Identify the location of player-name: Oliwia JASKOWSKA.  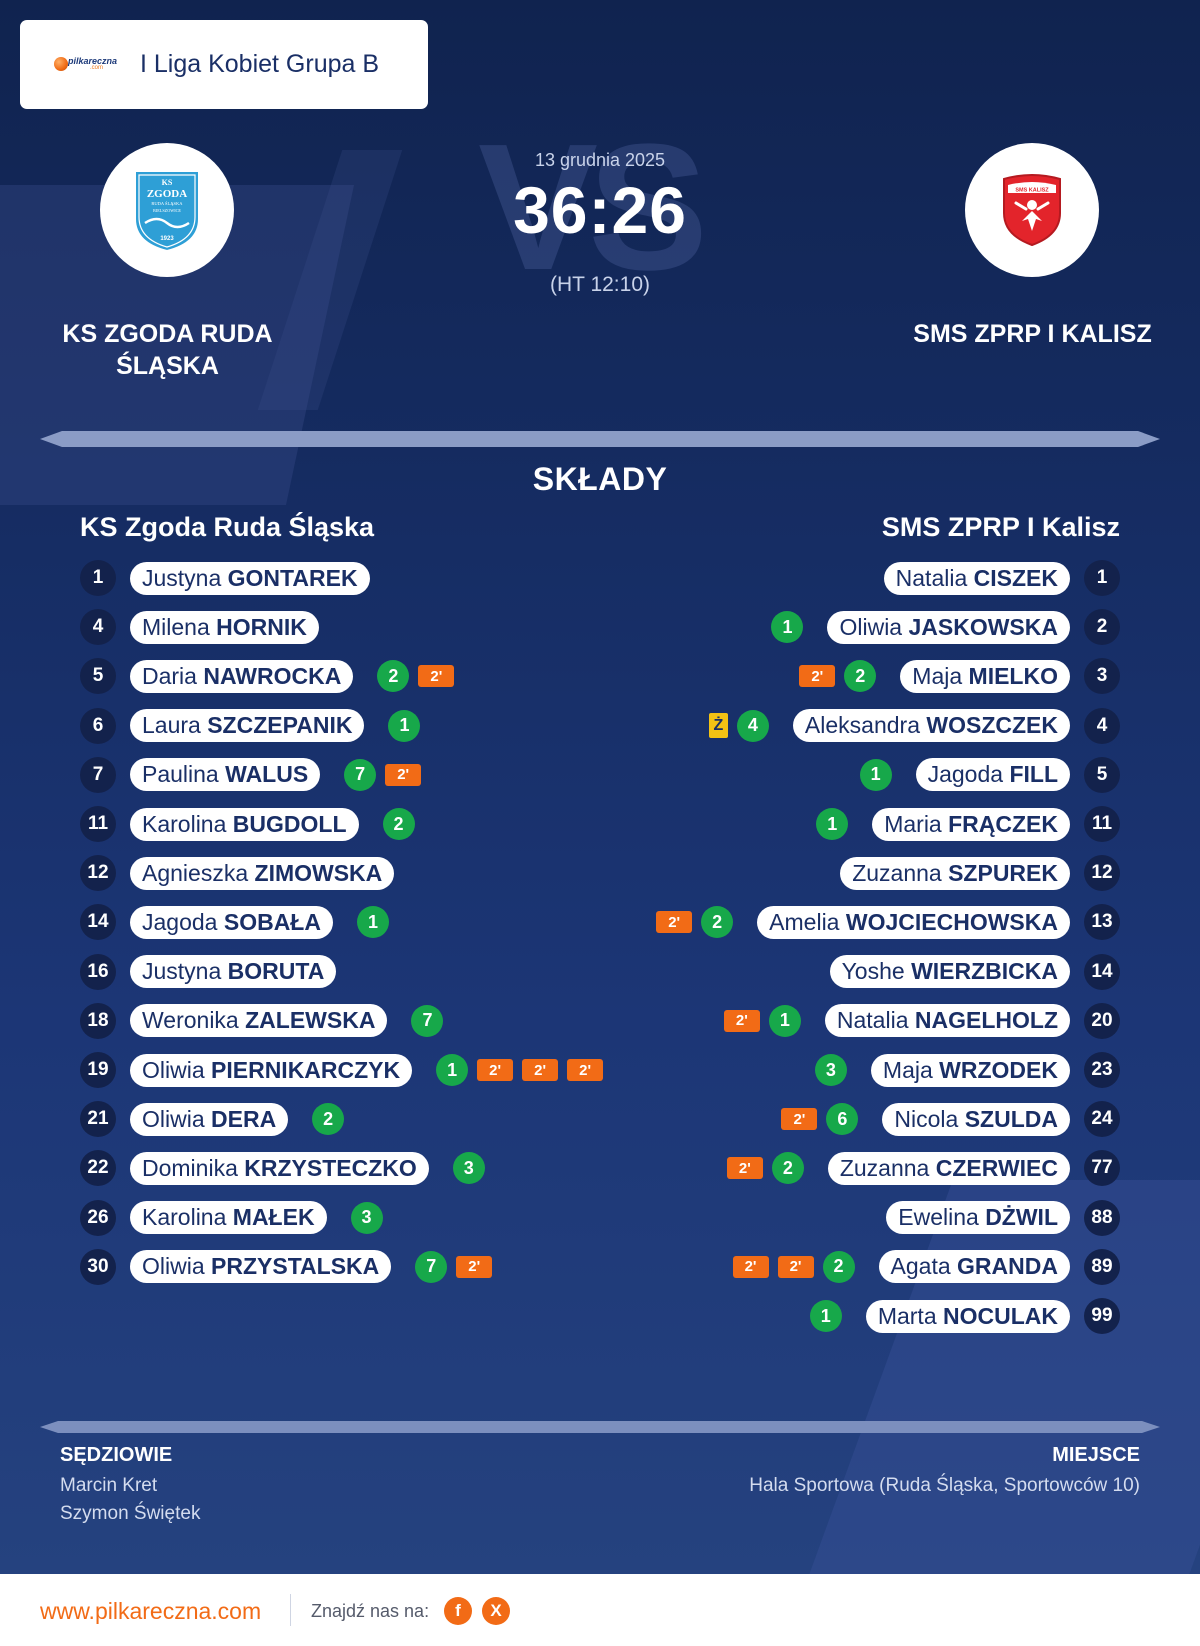
(948, 627).